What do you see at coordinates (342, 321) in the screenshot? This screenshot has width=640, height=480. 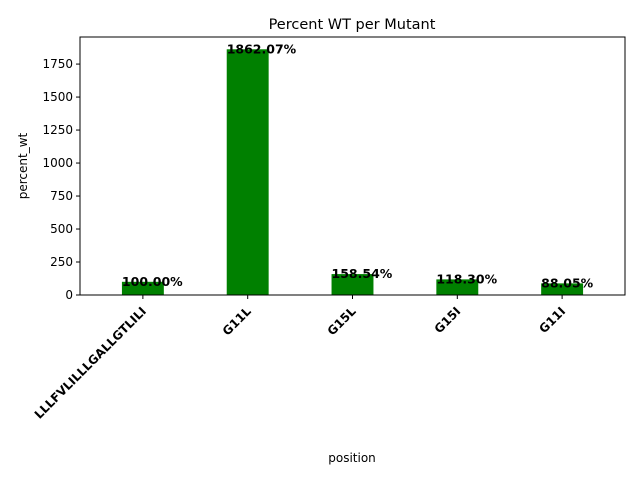 I see `x-tick-label: G15L` at bounding box center [342, 321].